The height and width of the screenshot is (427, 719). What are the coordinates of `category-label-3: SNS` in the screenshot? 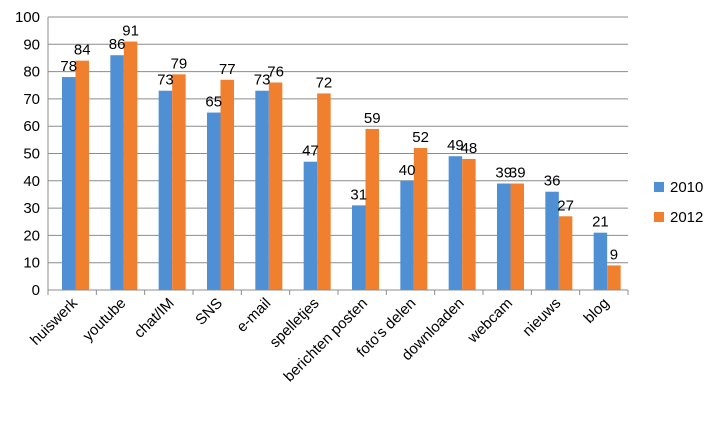 It's located at (209, 312).